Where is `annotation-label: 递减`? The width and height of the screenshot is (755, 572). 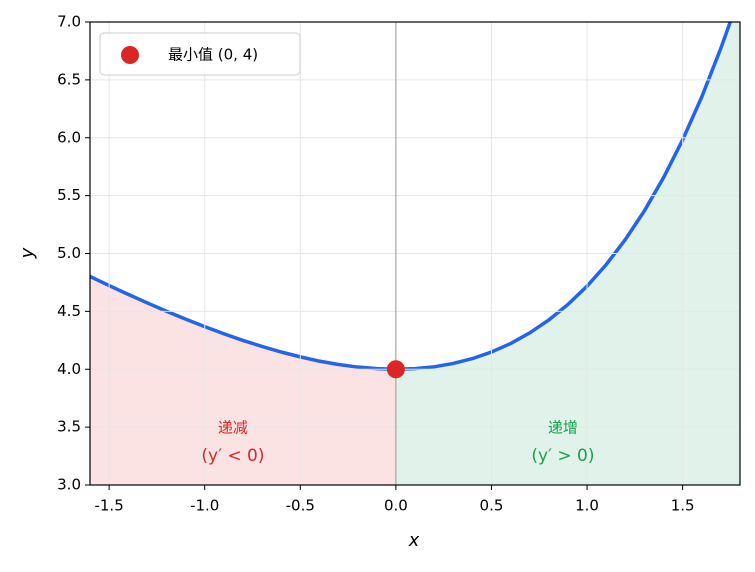 annotation-label: 递减 is located at coordinates (233, 428).